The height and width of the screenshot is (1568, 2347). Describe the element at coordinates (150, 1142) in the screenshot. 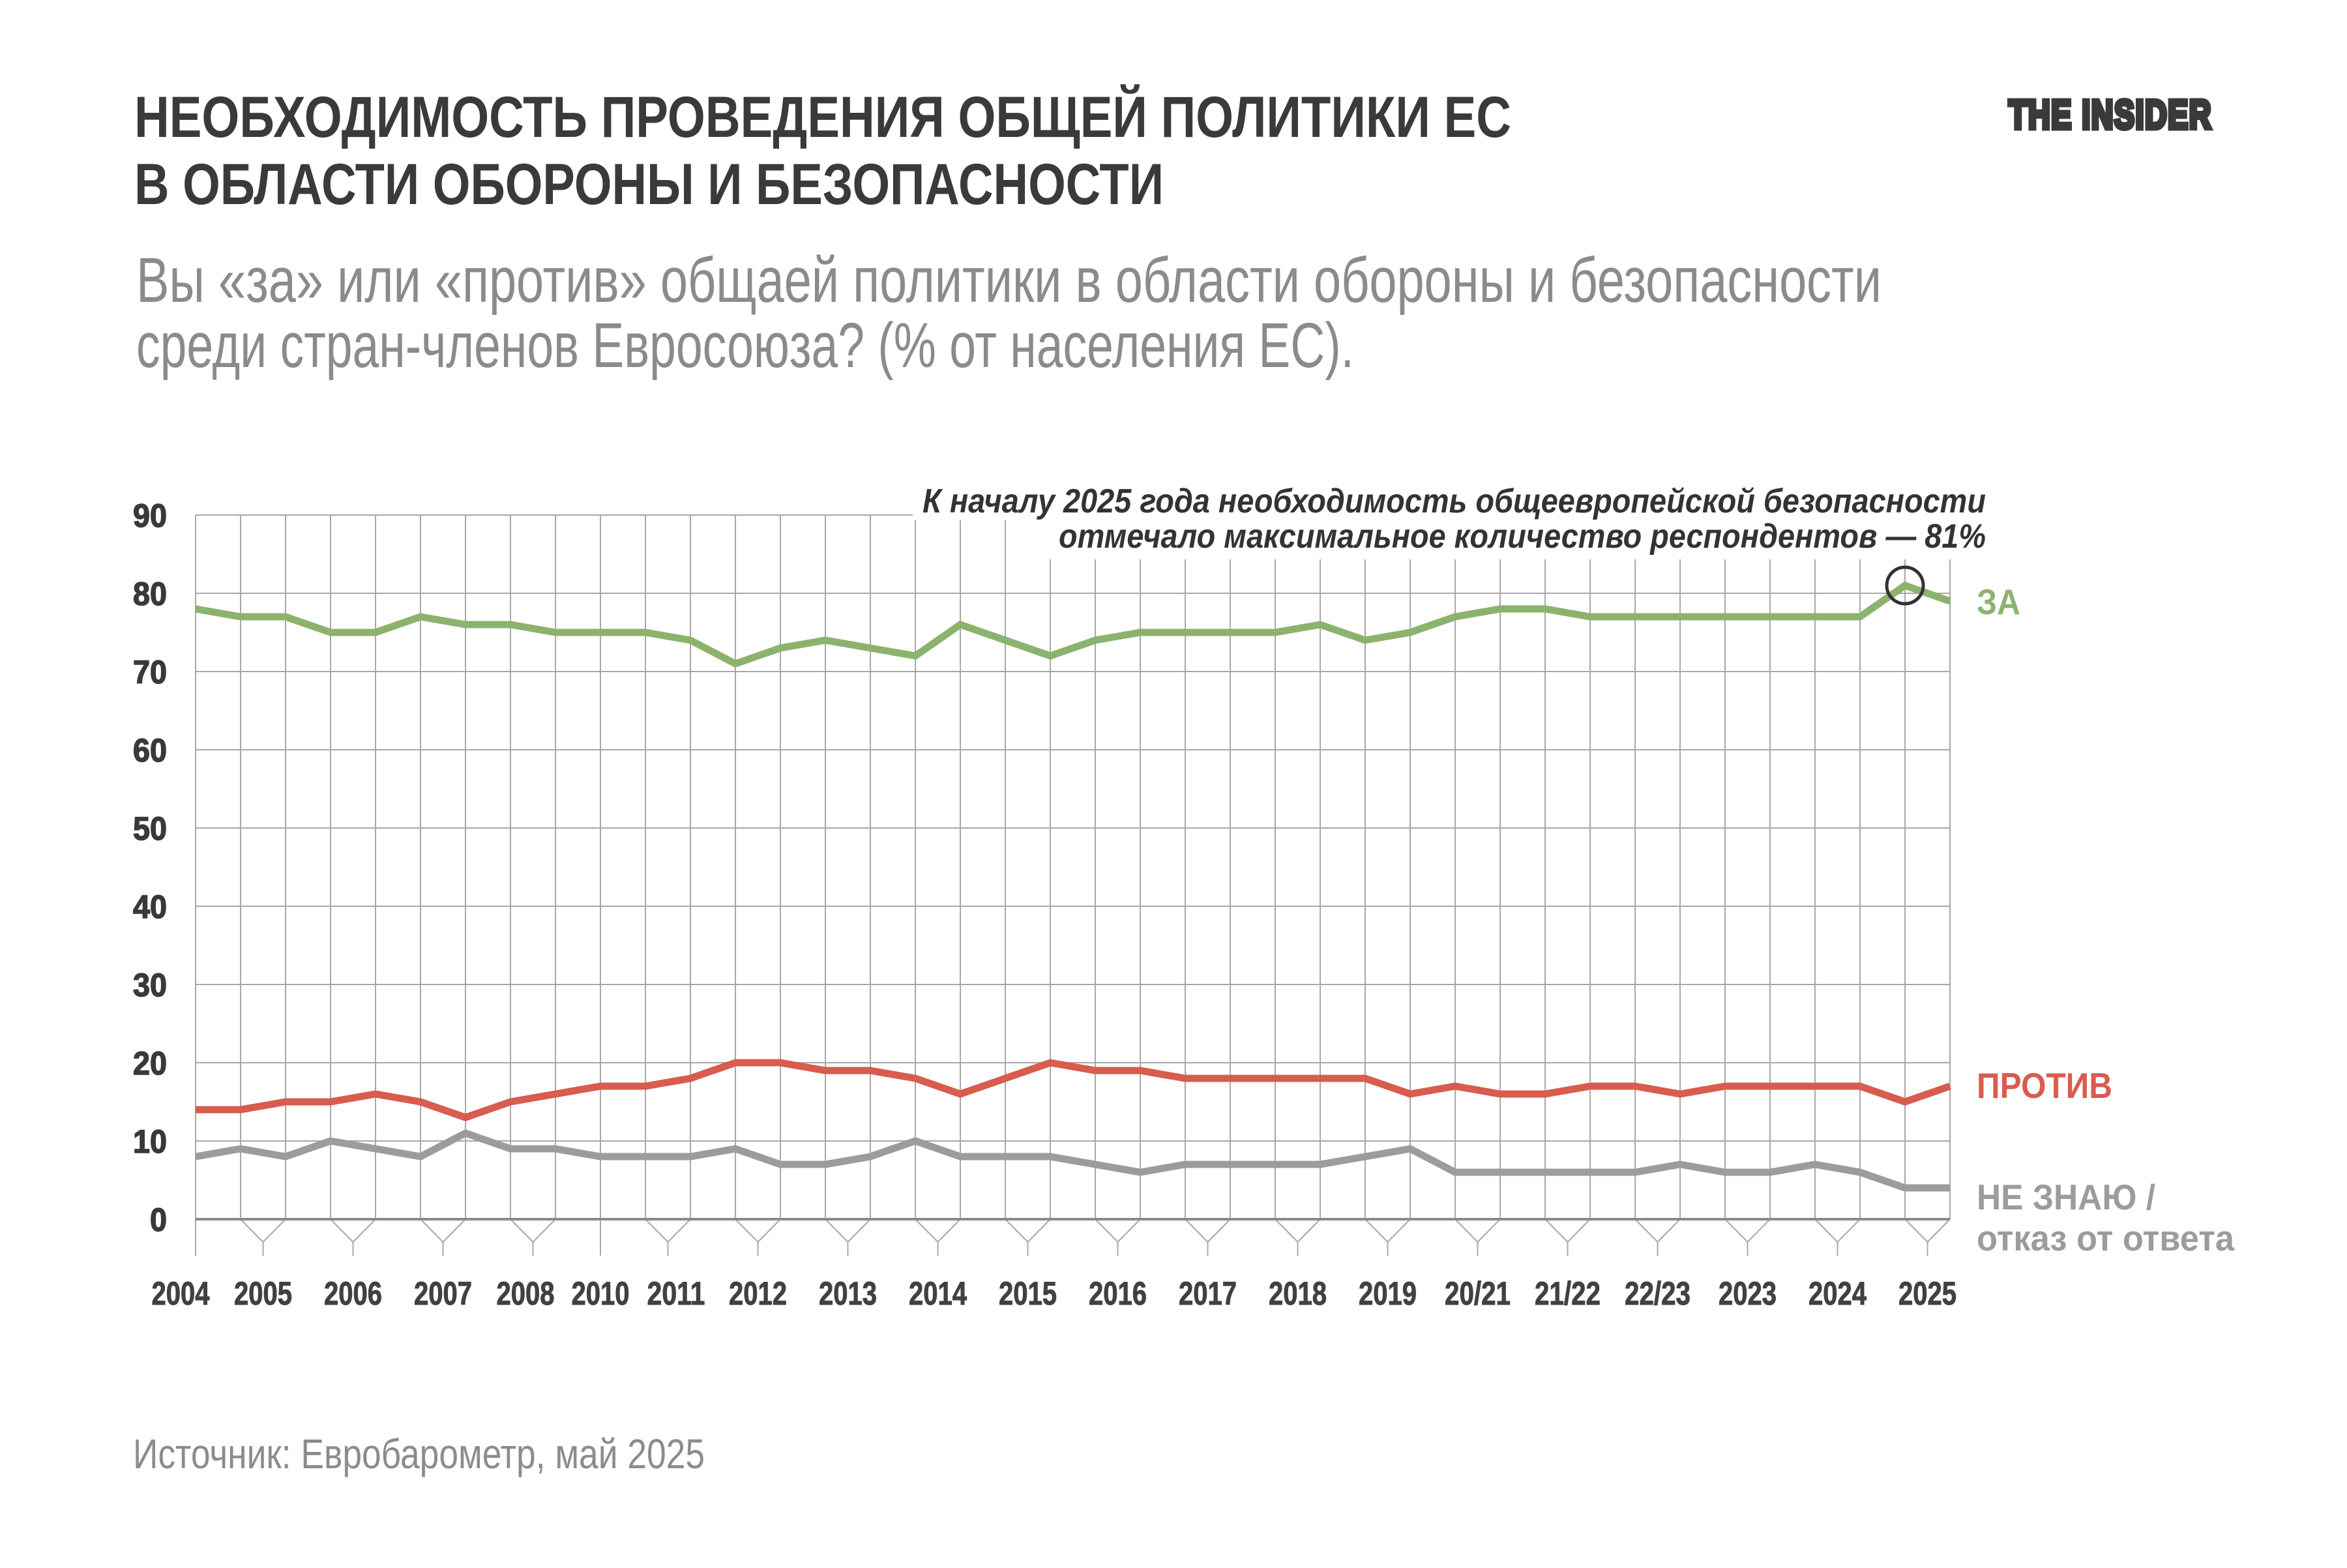

I see `svg-text: 10` at that location.